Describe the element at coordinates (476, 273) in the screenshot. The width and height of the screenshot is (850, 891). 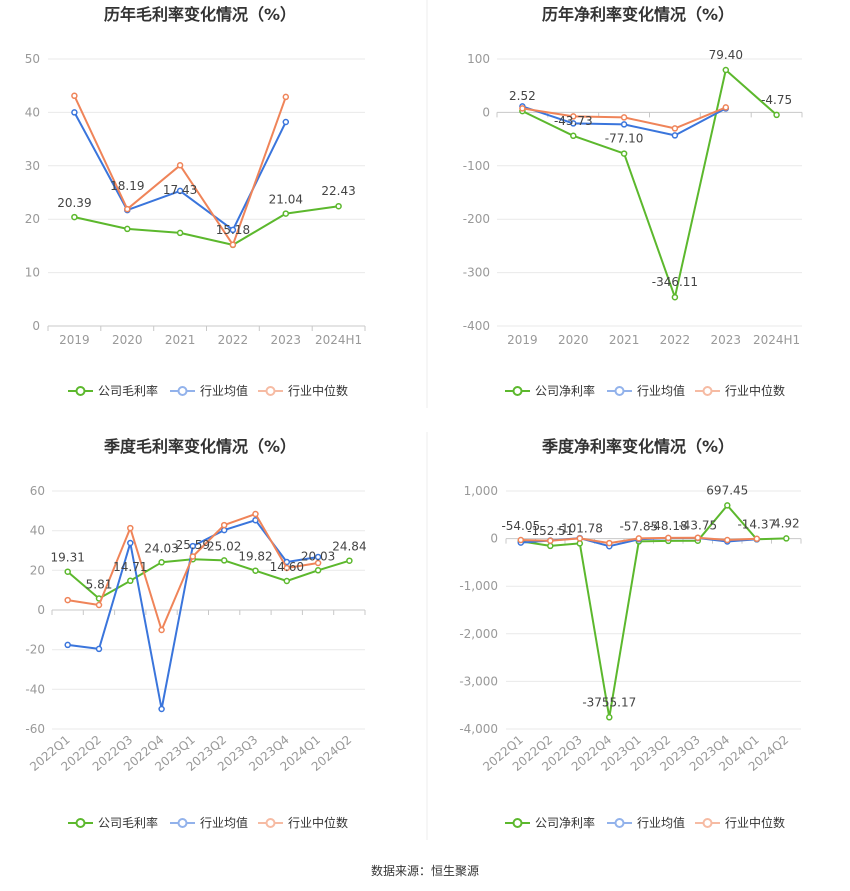
I see `y-tick-label: -300` at that location.